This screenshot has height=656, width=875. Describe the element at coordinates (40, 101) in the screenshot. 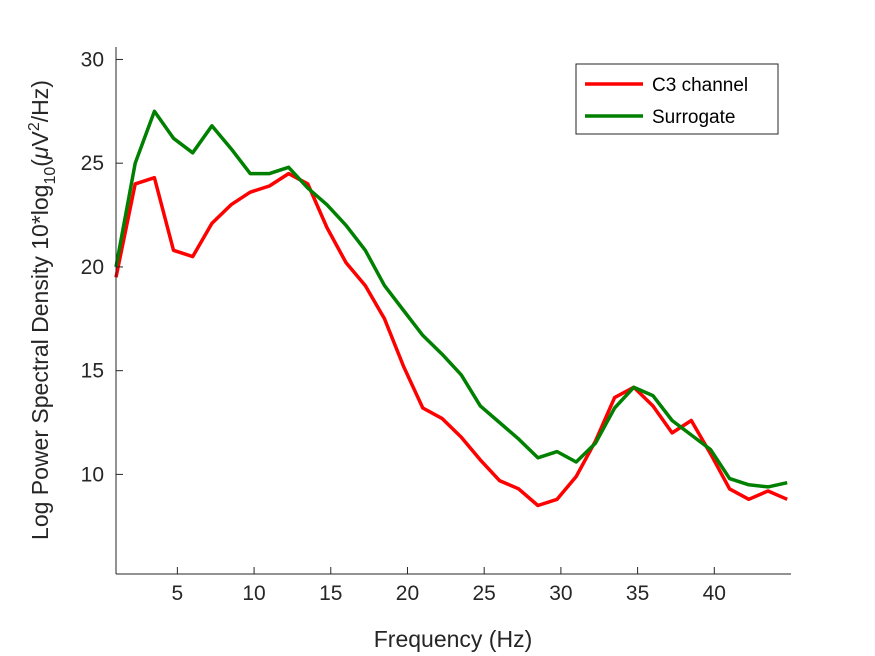

I see `y-axis-label-tail: /Hz)` at that location.